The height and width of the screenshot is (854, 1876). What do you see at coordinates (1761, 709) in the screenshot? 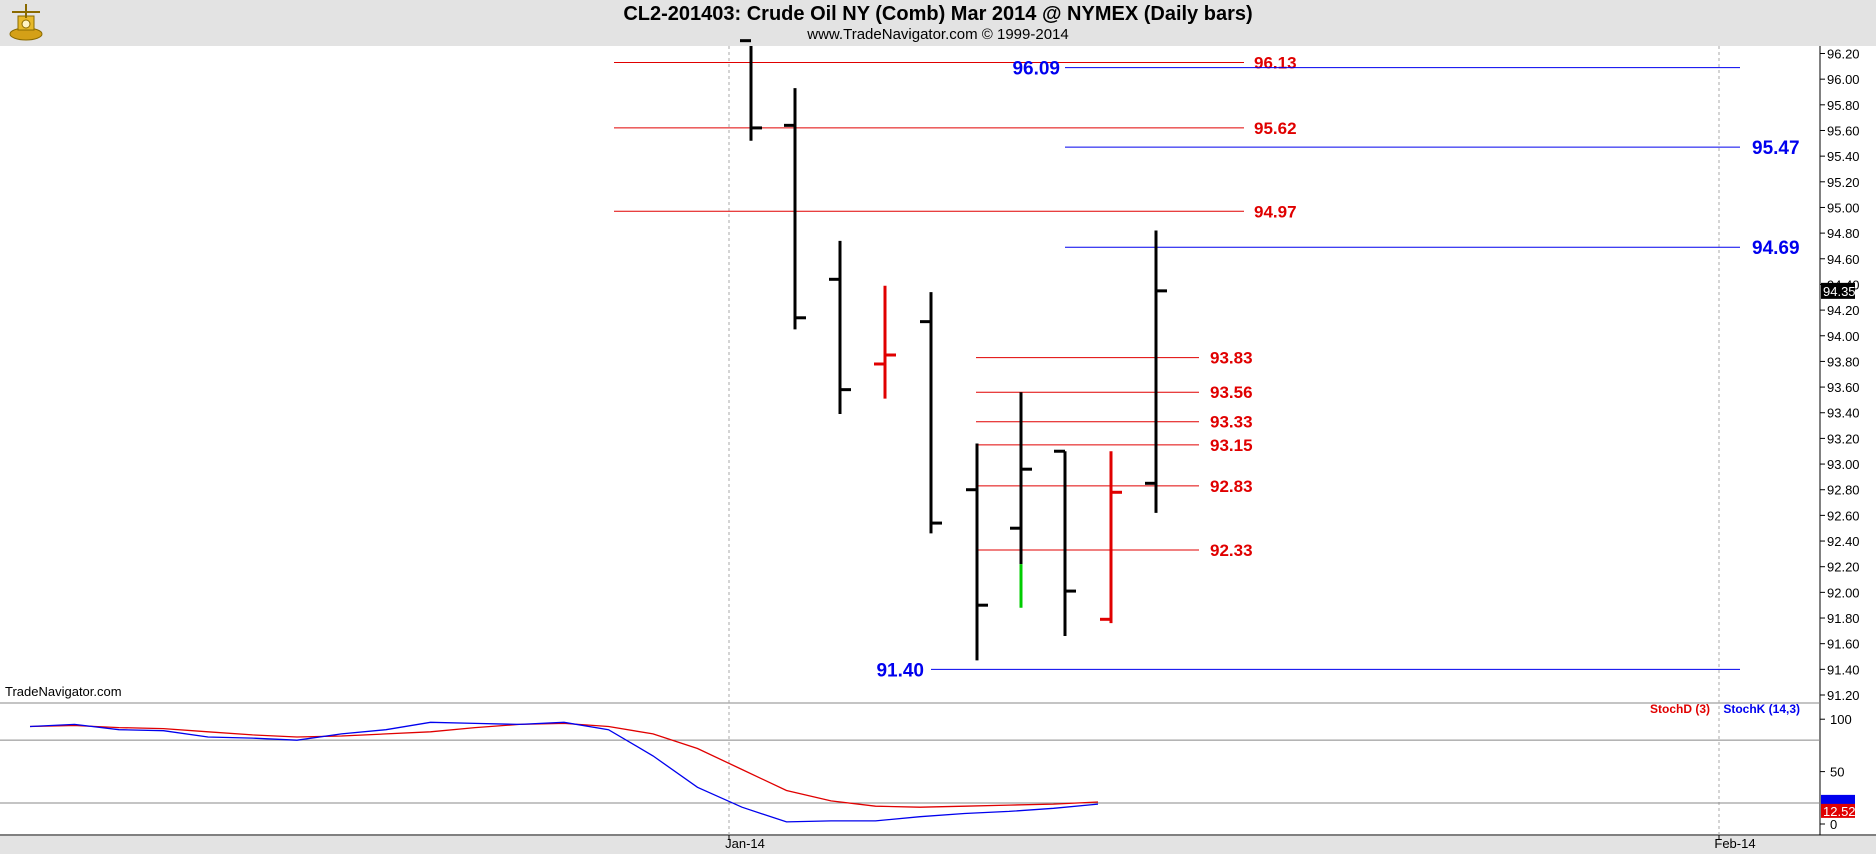
I see `legend-stoch-k: StochK (14,3)` at bounding box center [1761, 709].